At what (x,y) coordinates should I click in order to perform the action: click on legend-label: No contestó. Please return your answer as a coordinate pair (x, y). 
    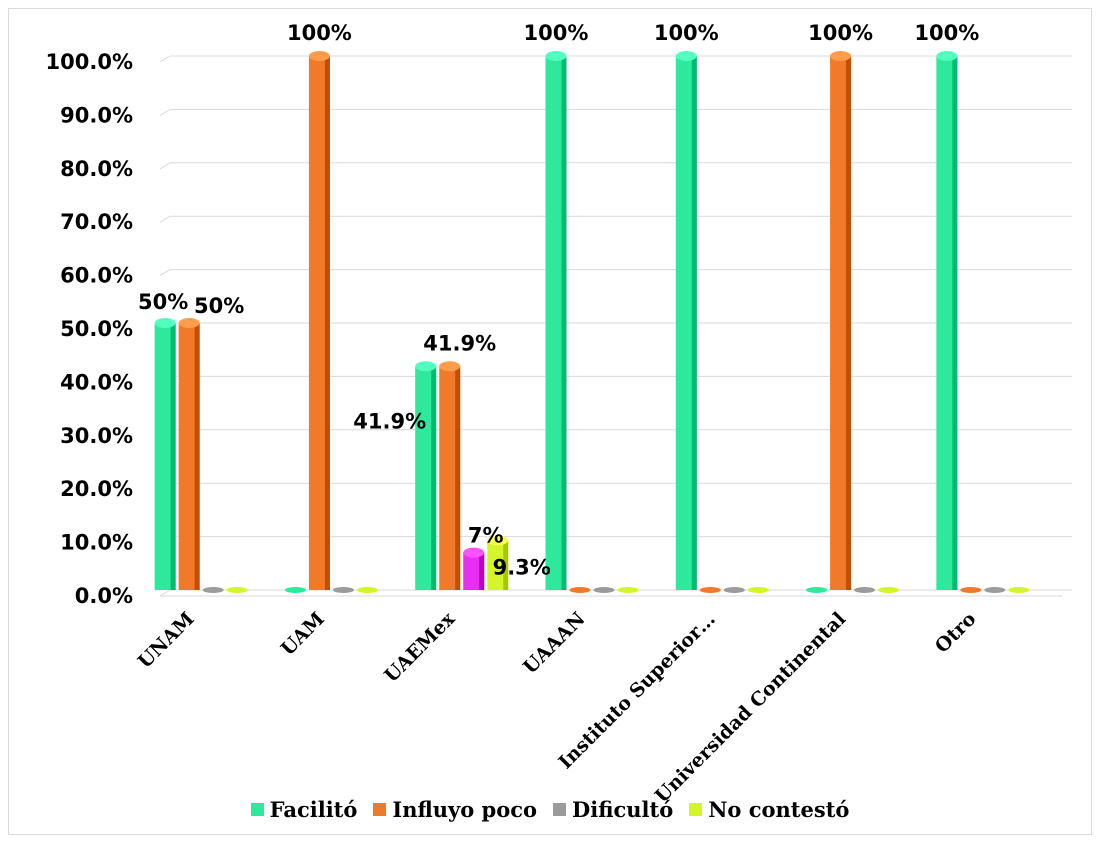
    Looking at the image, I should click on (779, 809).